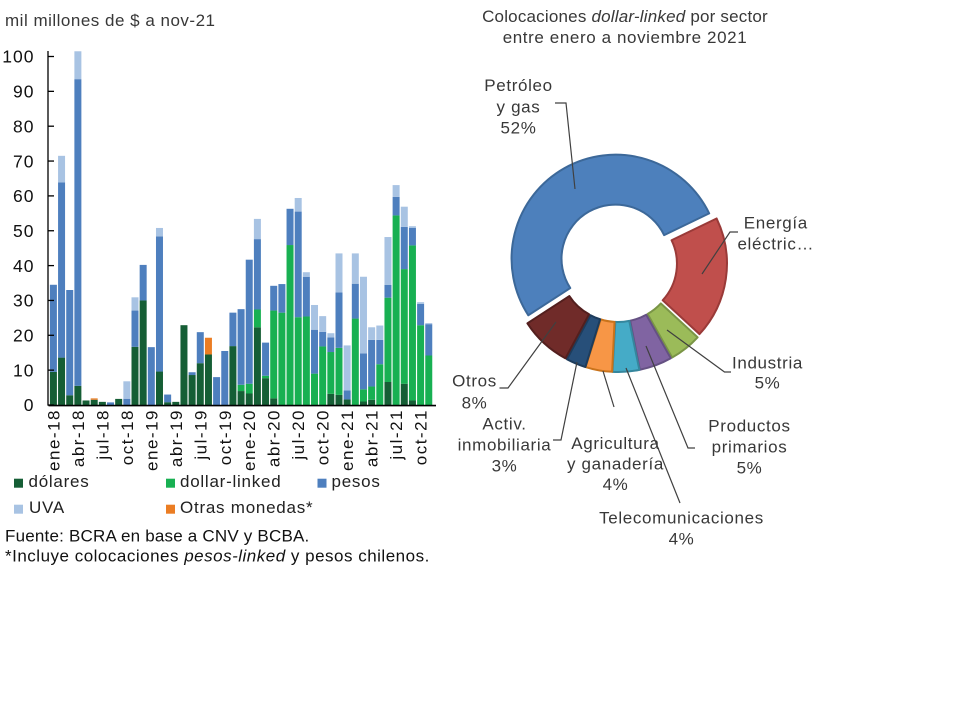  What do you see at coordinates (615, 443) in the screenshot?
I see `svg-text: Agricultura` at bounding box center [615, 443].